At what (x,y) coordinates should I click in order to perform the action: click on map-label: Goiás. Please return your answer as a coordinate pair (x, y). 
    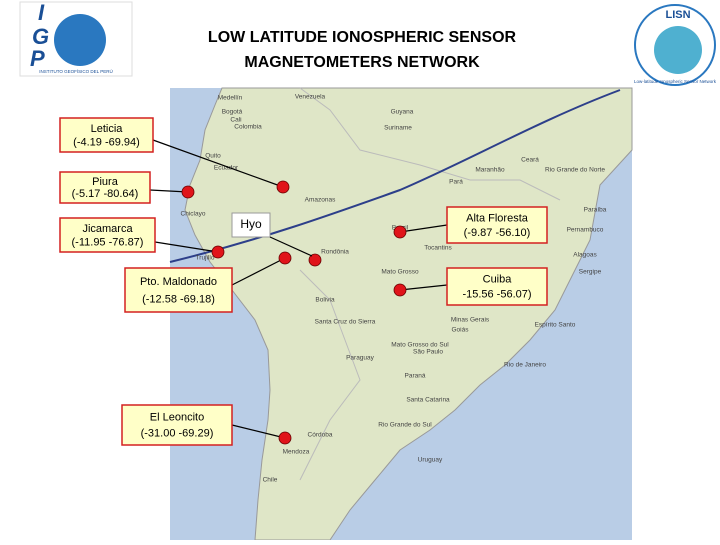
    Looking at the image, I should click on (461, 330).